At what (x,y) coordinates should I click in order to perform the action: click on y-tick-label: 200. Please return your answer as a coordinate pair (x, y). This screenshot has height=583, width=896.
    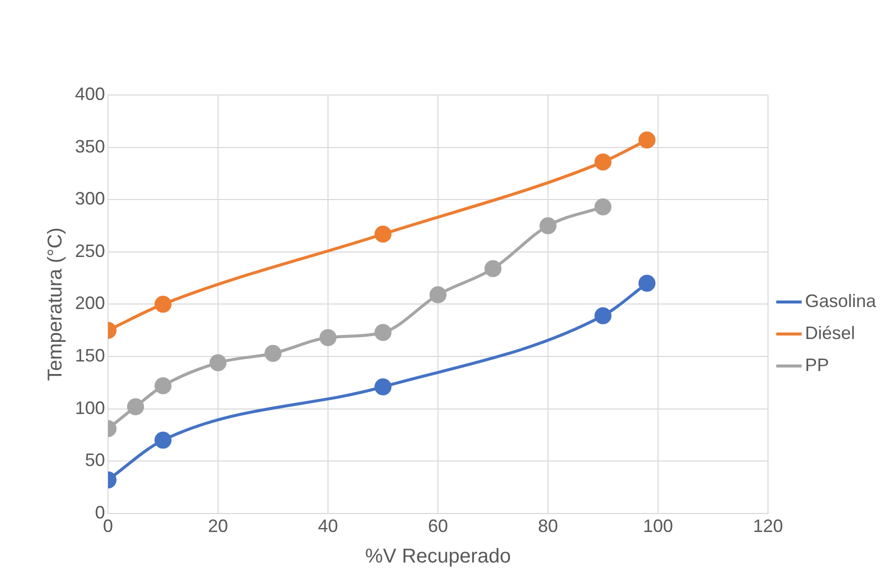
    Looking at the image, I should click on (90, 303).